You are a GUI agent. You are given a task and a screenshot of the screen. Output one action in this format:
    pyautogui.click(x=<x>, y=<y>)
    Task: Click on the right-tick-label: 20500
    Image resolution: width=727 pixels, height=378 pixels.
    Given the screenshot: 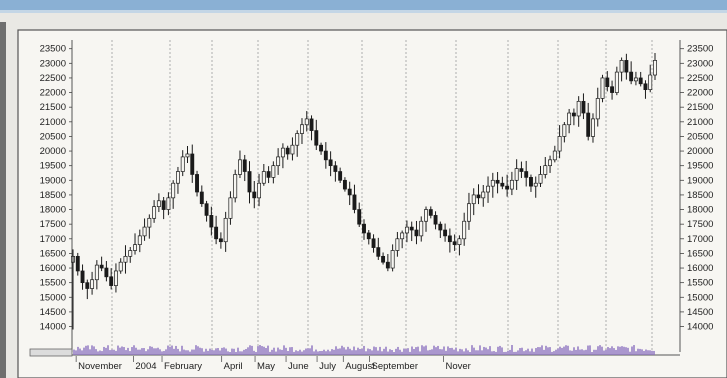 What is the action you would take?
    pyautogui.click(x=700, y=136)
    